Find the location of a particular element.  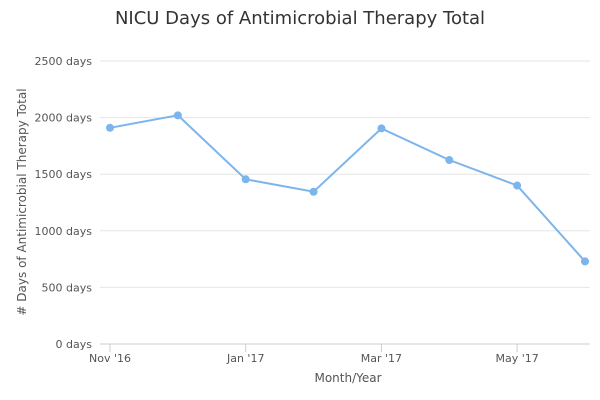

y-axis-title: # Days of Antimicrobial Therapy Total is located at coordinates (22, 201).